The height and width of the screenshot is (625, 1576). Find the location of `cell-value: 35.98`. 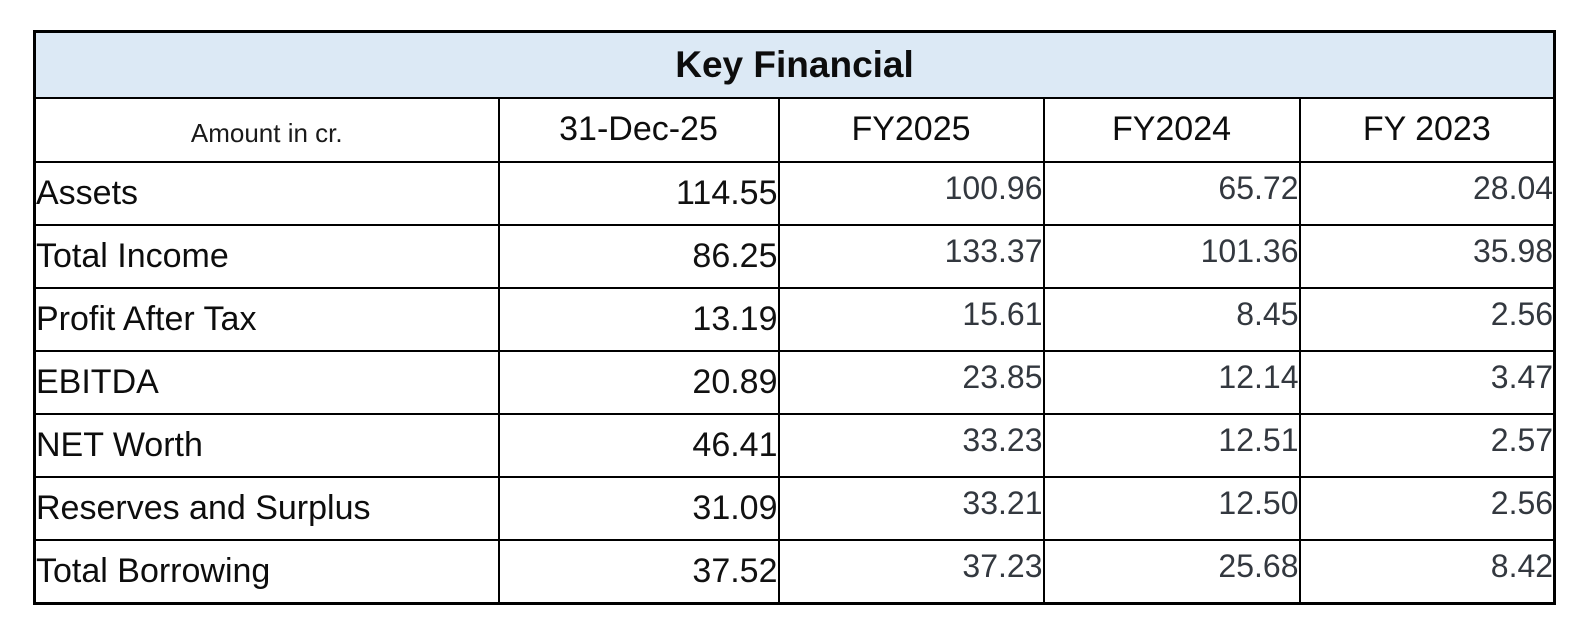

cell-value: 35.98 is located at coordinates (1427, 256).